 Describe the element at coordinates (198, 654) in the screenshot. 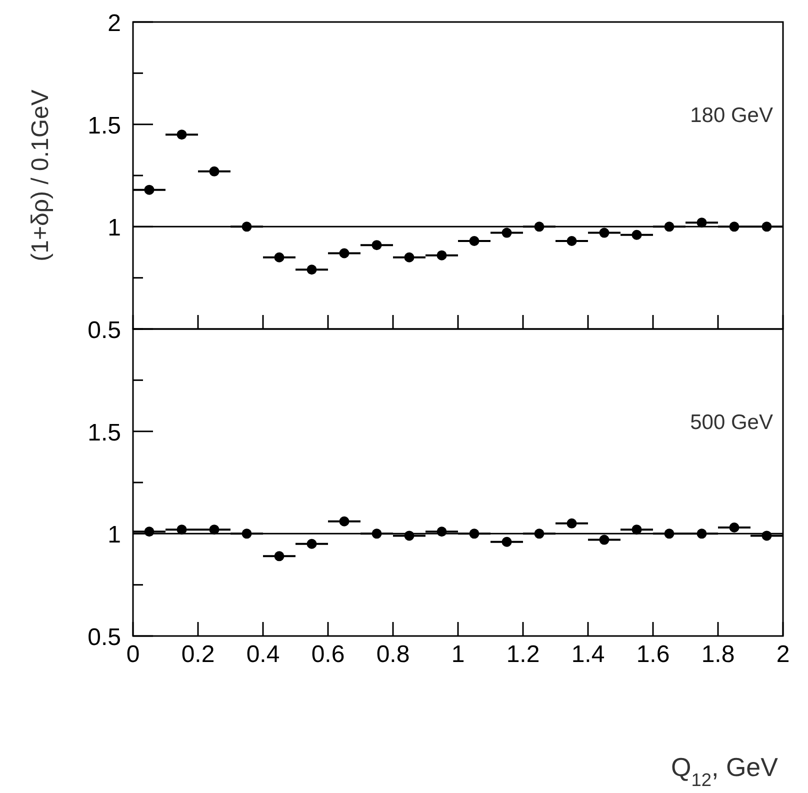

I see `x-tick-label: 0.2` at that location.